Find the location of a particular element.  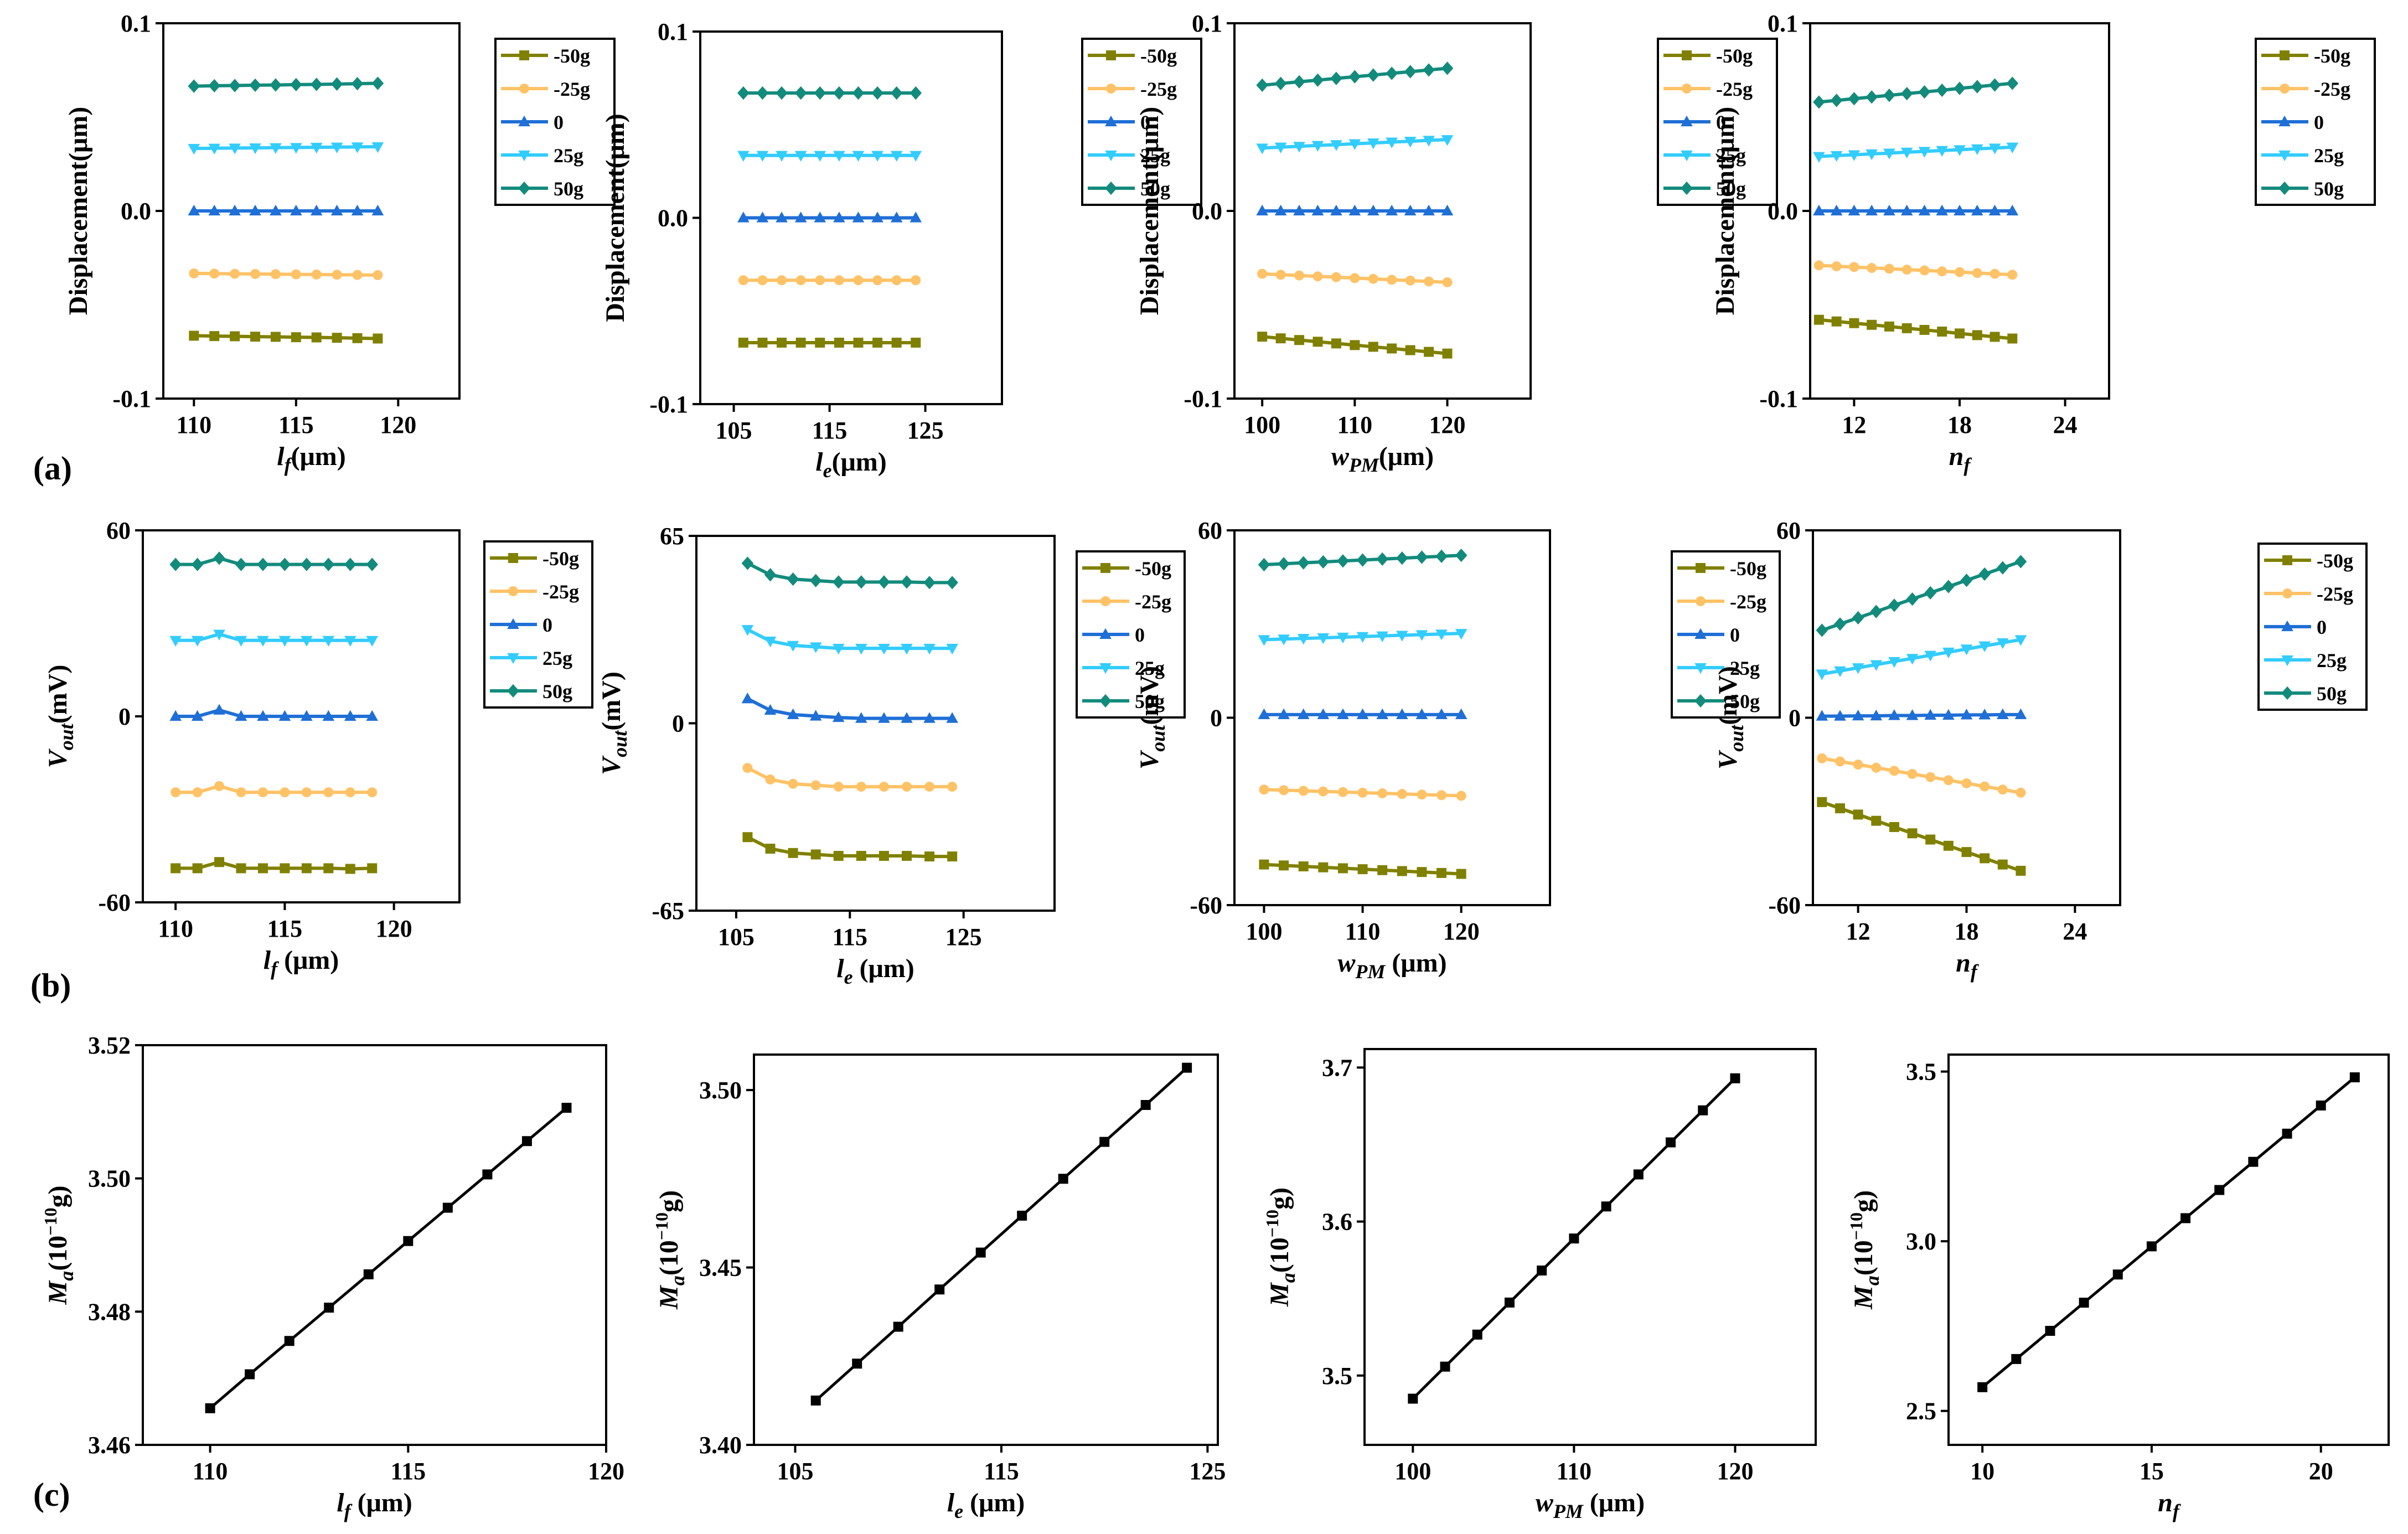

legend-label: 25g is located at coordinates (1155, 155).